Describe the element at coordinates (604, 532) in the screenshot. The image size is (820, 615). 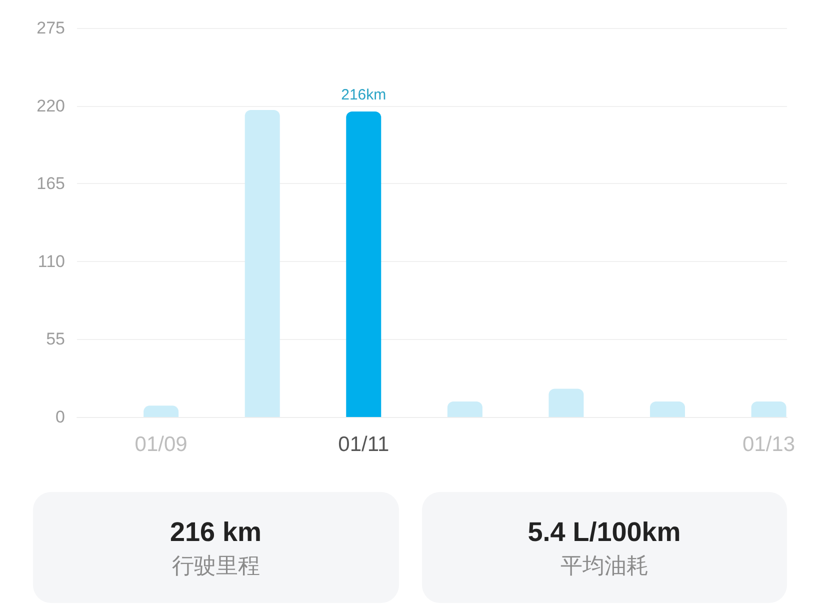
I see `text: 5.4 L/100km` at that location.